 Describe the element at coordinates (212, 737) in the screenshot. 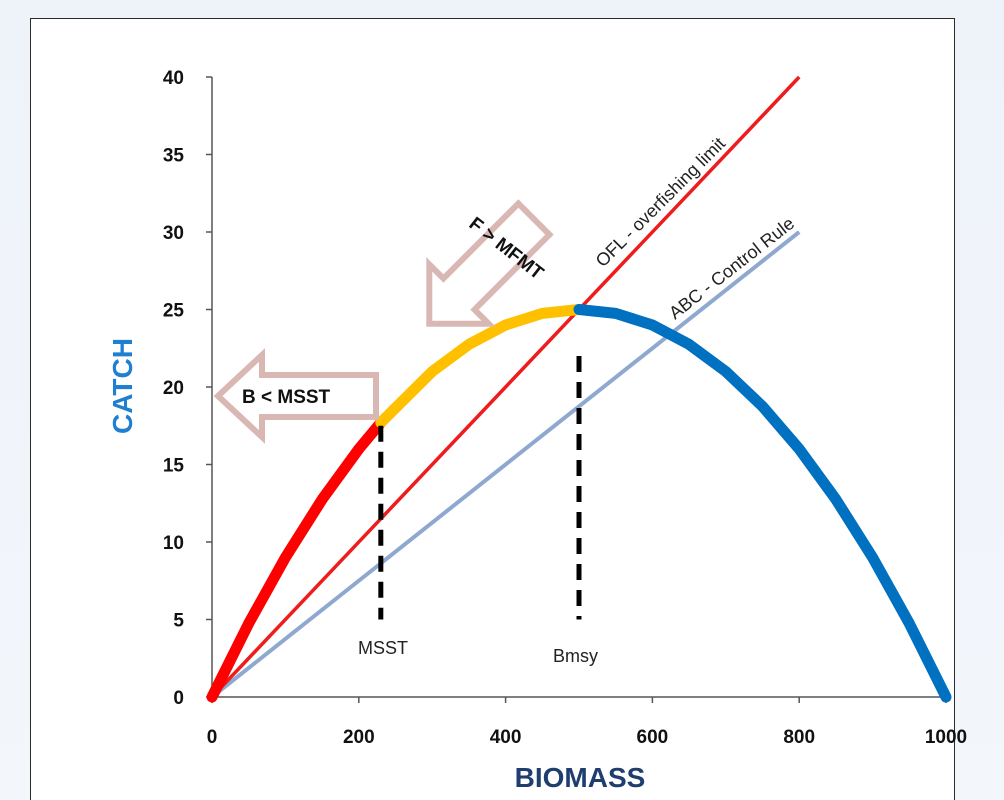

I see `x-tick-label: 0` at that location.